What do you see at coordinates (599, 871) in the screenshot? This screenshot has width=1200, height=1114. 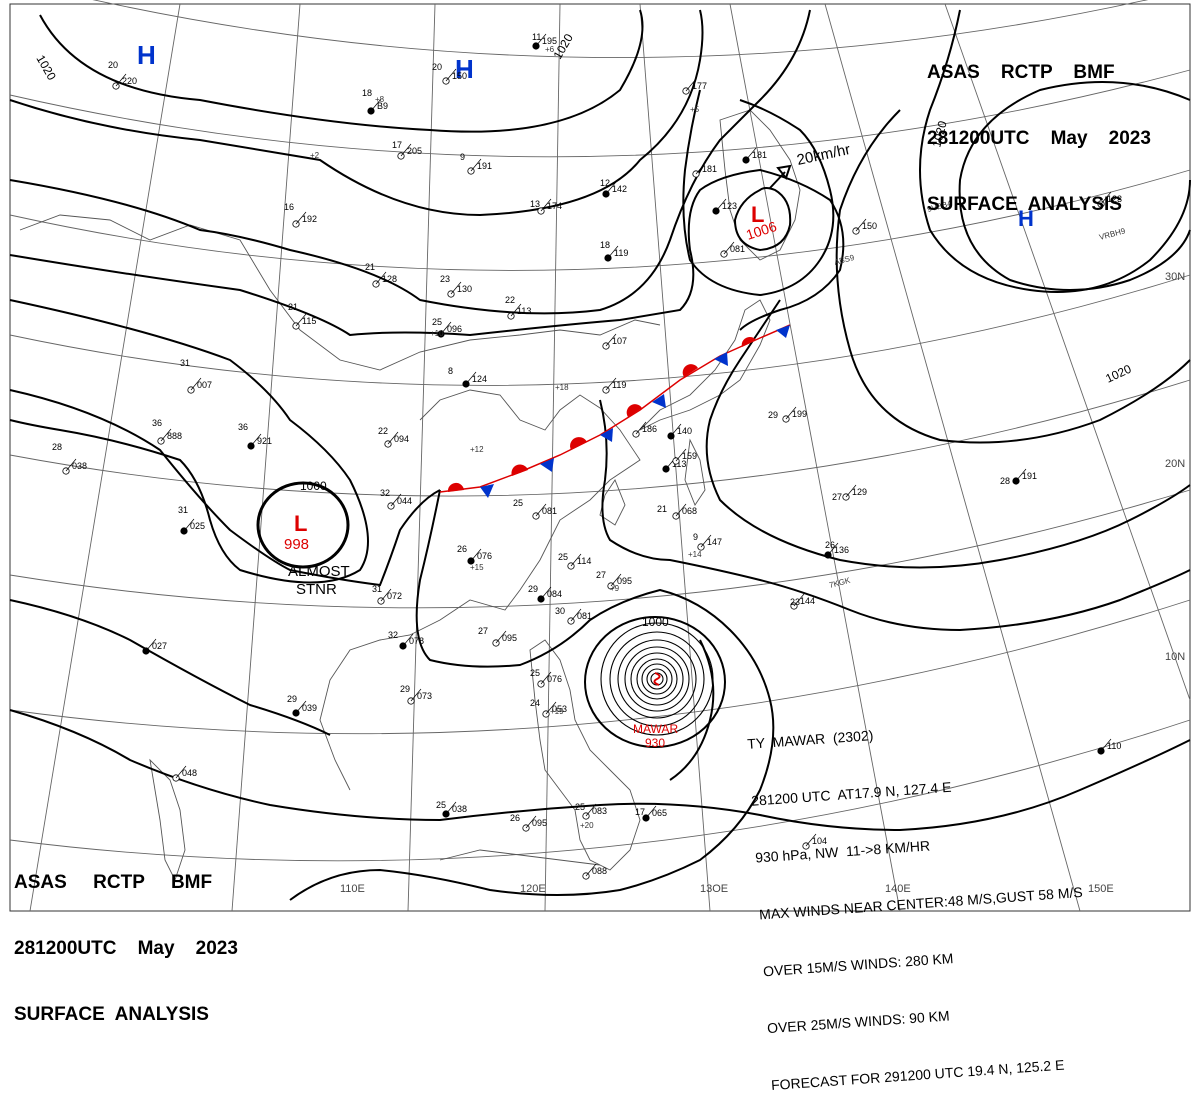 I see `station-pressure: 088` at bounding box center [599, 871].